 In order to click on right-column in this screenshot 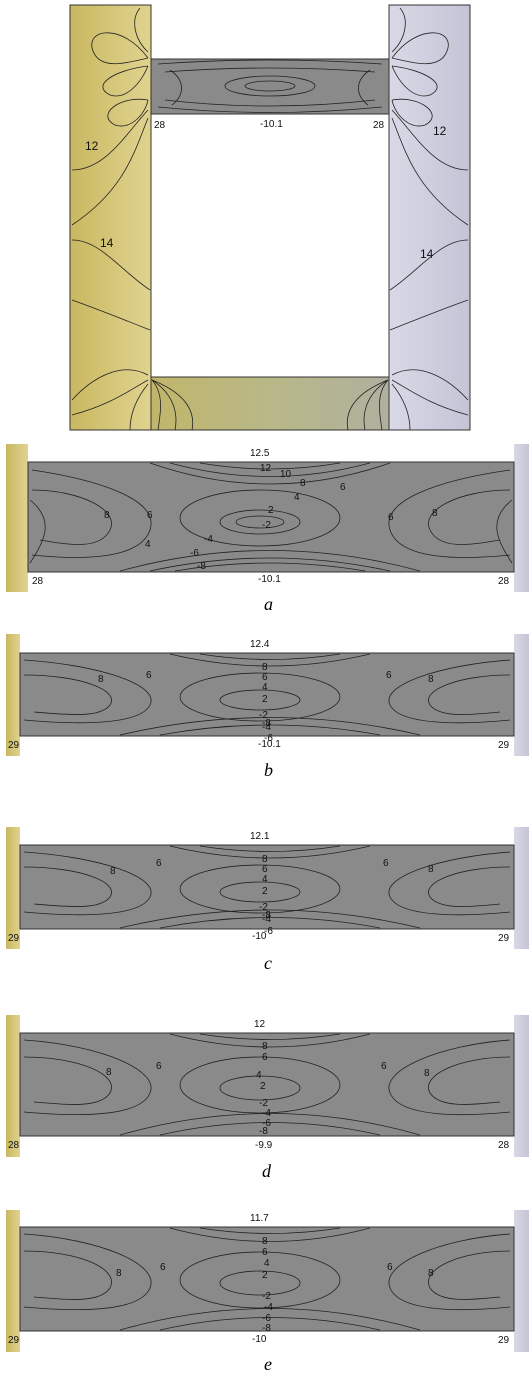, I will do `click(429, 217)`.